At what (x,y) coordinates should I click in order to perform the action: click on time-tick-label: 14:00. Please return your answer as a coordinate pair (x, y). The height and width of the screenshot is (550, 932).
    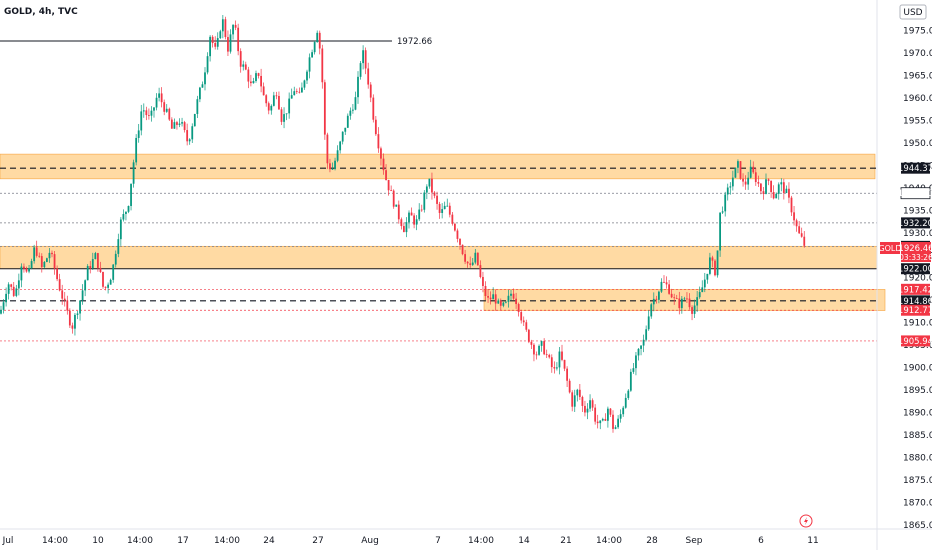
    Looking at the image, I should click on (481, 541).